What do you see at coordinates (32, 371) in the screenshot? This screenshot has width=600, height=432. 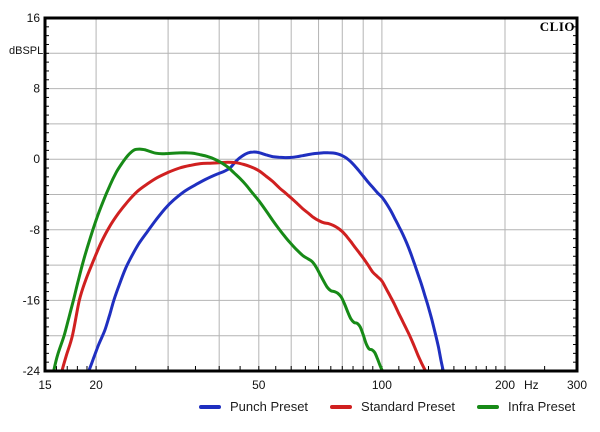 I see `y-tick-label--24: -24` at bounding box center [32, 371].